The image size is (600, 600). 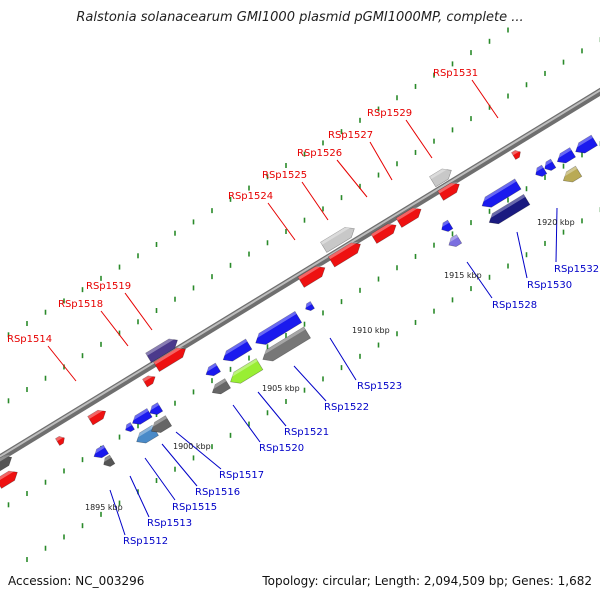 I want to click on gene-label-rsp1524: RSp1524, so click(x=250, y=196).